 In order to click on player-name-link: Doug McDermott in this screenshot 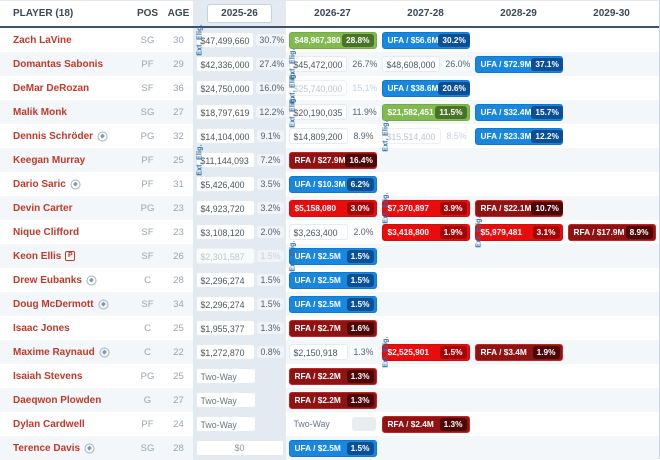, I will do `click(53, 304)`.